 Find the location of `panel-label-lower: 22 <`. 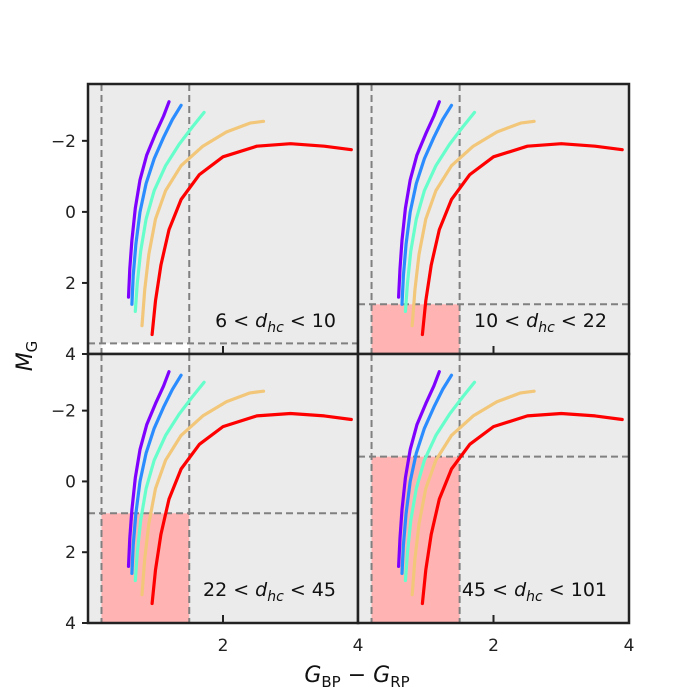

panel-label-lower: 22 < is located at coordinates (229, 590).